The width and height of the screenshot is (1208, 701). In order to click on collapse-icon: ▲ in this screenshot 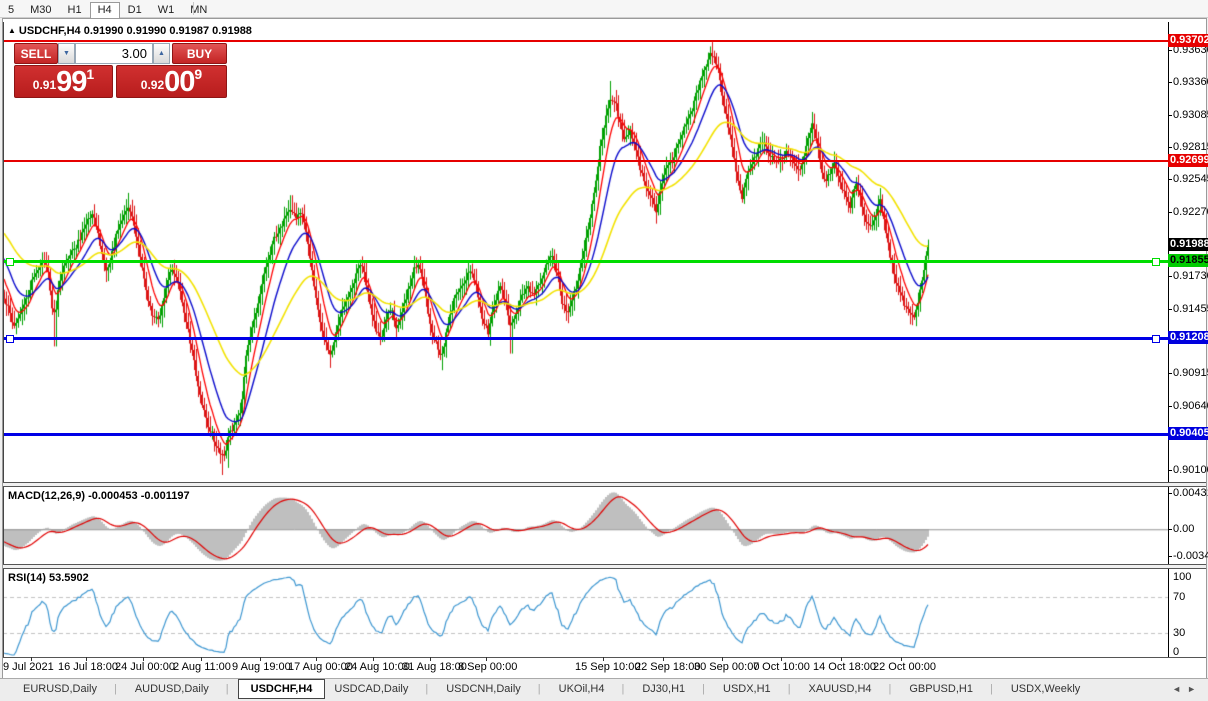, I will do `click(12, 30)`.